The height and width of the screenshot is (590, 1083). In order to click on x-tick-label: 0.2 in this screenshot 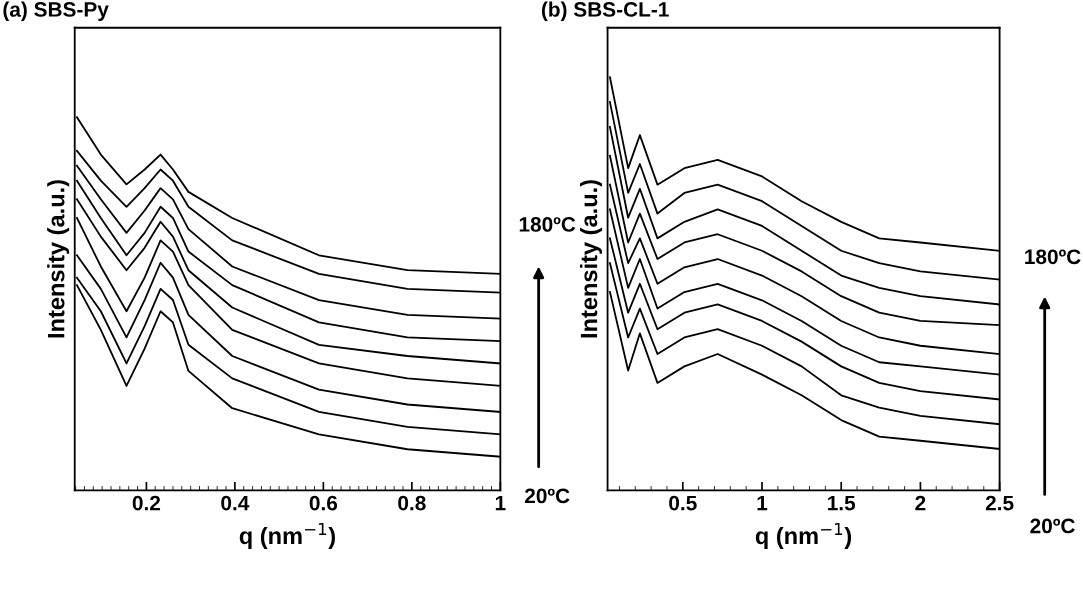, I will do `click(146, 503)`.